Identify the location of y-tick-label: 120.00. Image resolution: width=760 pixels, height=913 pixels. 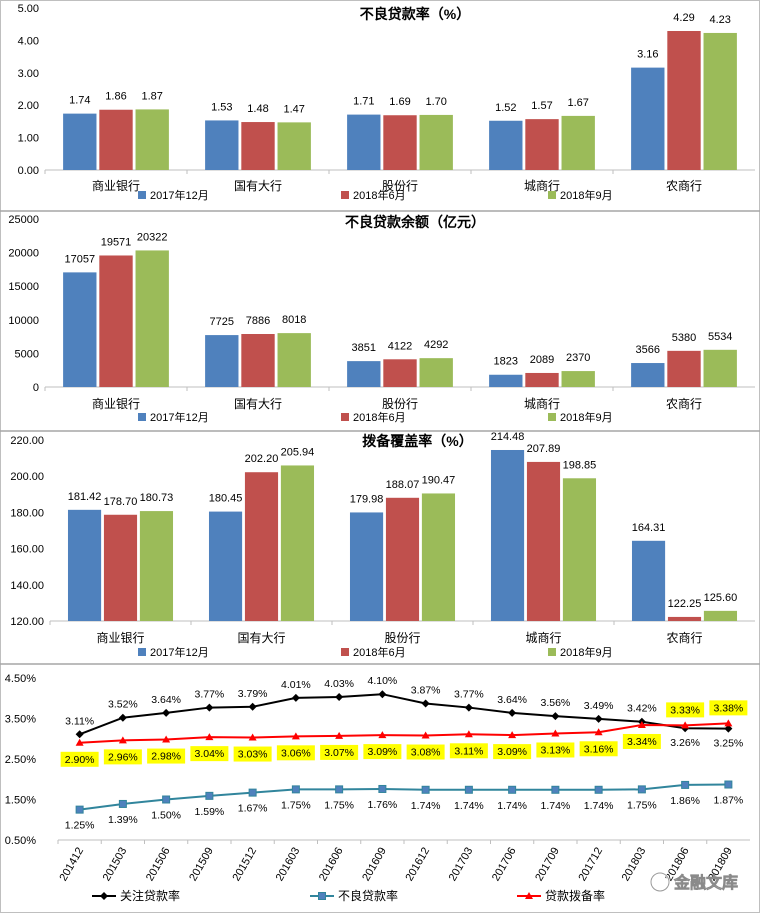
(27, 622).